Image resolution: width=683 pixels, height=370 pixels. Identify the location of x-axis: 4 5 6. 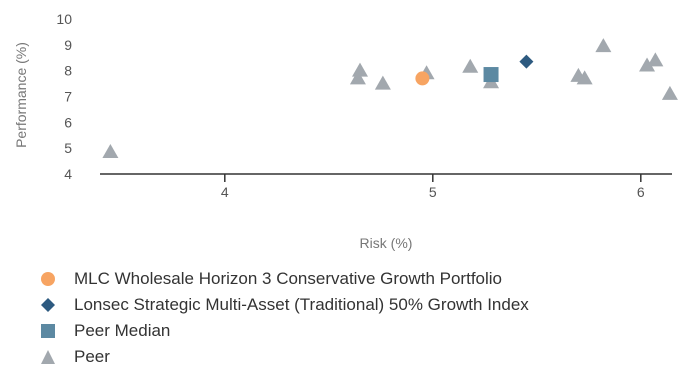
(386, 186).